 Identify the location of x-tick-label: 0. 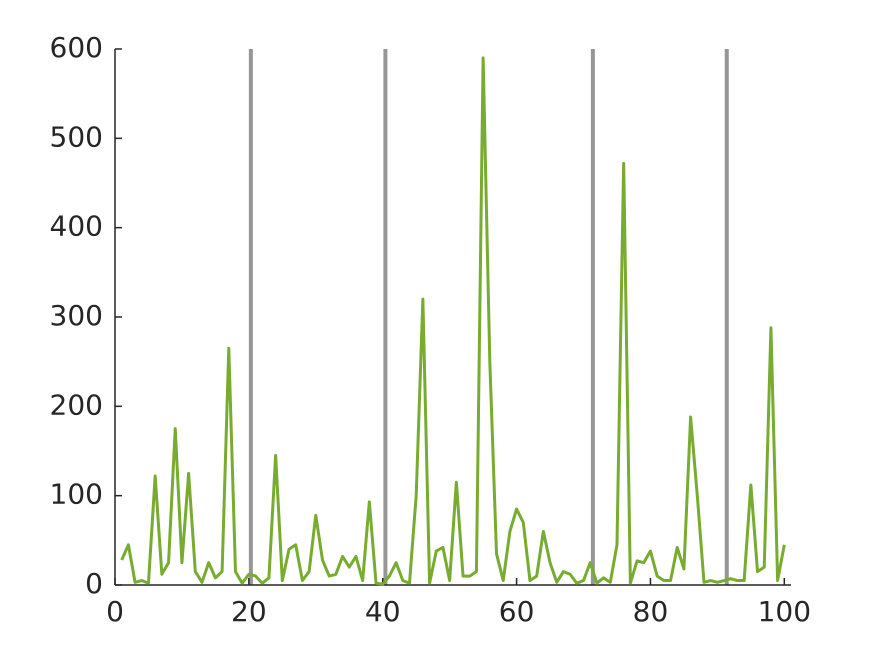
(115, 611).